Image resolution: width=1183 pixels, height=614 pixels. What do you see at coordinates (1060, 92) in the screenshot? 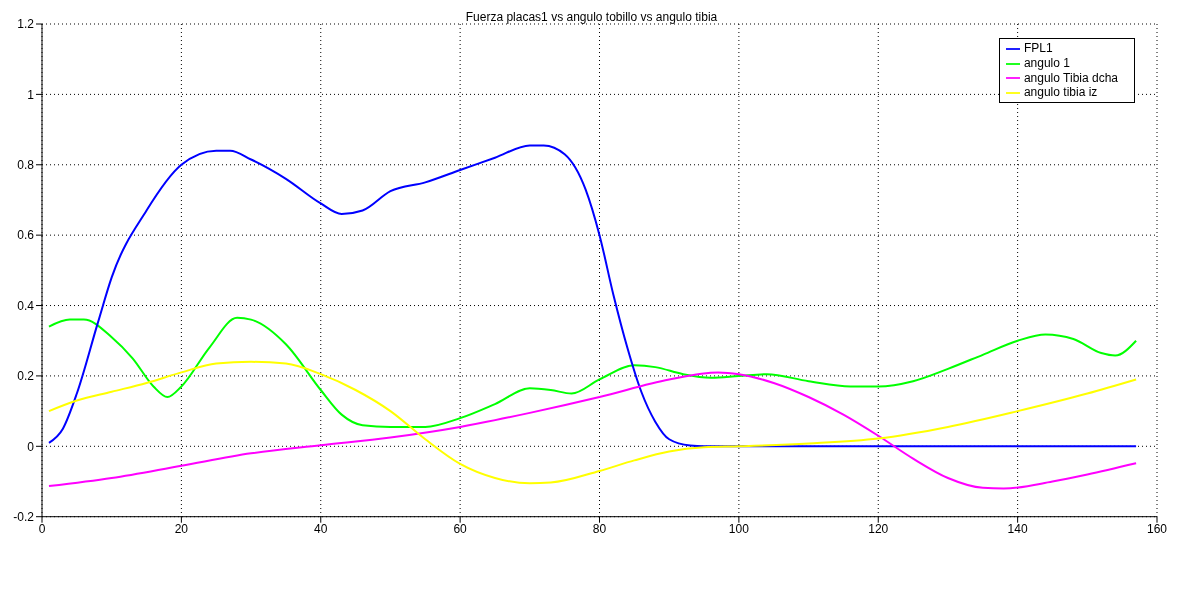
I see `legend-label: angulo tibia iz` at bounding box center [1060, 92].